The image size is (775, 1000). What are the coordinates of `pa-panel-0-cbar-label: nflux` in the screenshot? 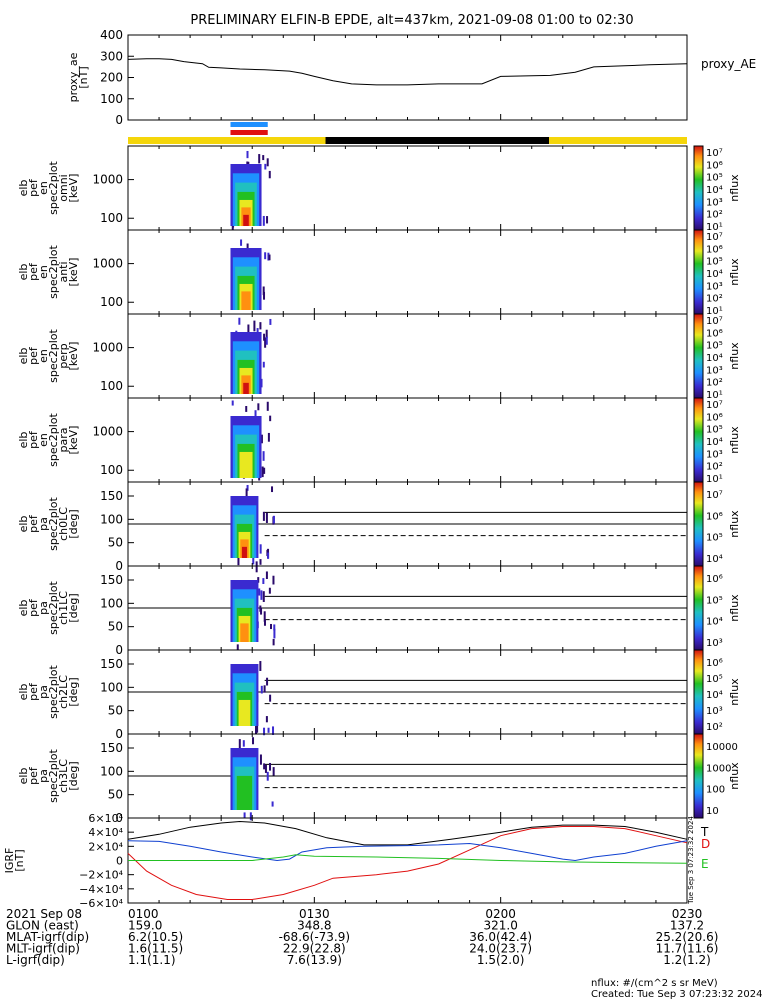 It's located at (734, 524).